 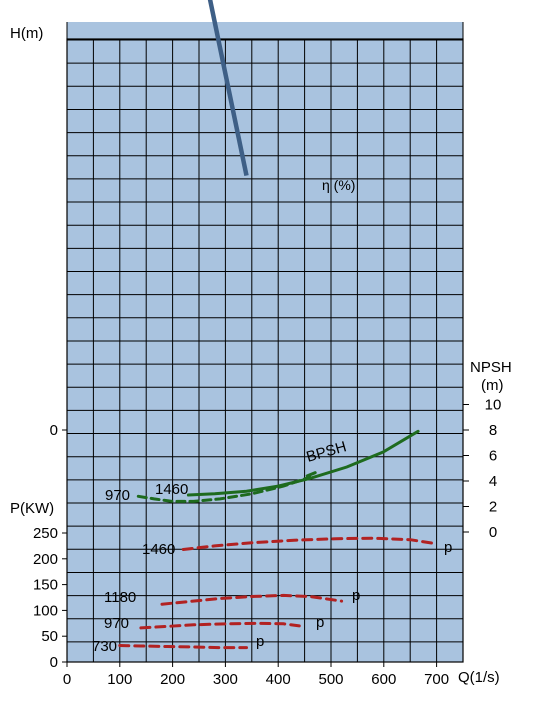 What do you see at coordinates (45, 585) in the screenshot?
I see `power-tick-label: 150` at bounding box center [45, 585].